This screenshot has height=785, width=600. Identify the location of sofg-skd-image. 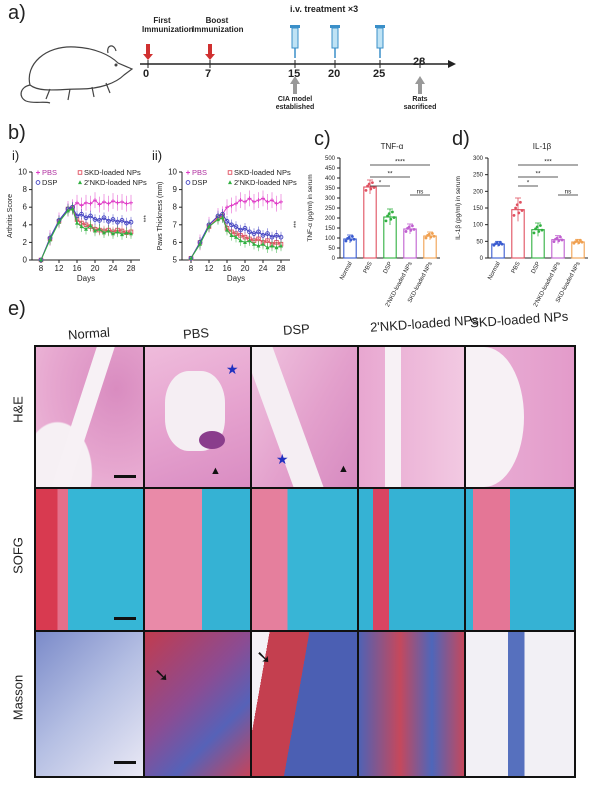
(519, 558).